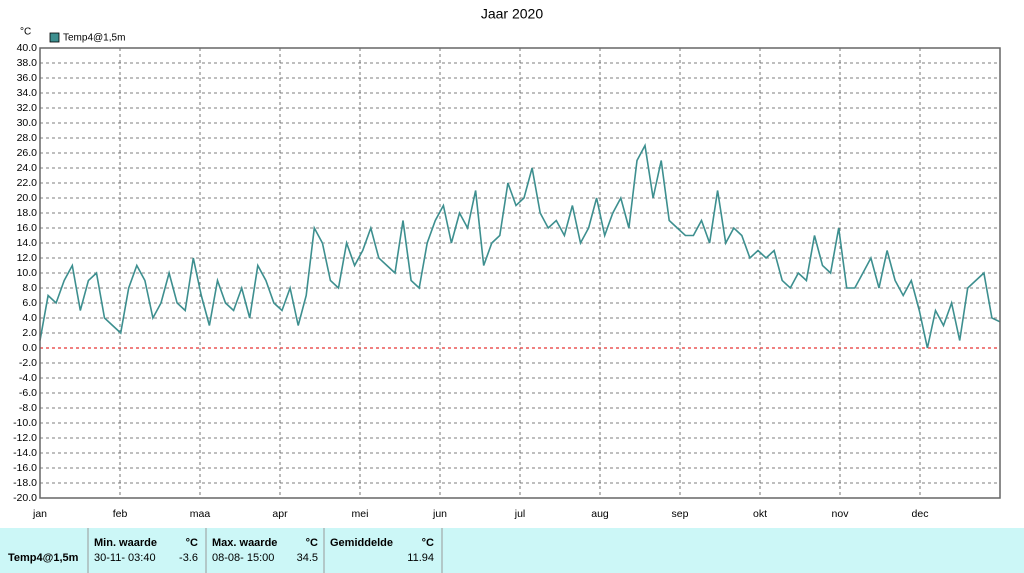 This screenshot has width=1024, height=573. Describe the element at coordinates (27, 63) in the screenshot. I see `y-tick-label: 38.0` at that location.